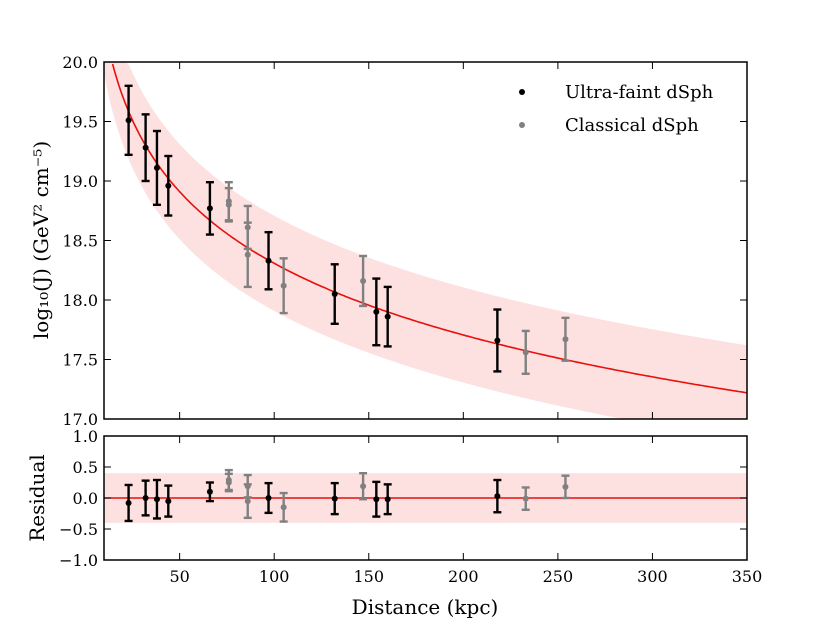  Describe the element at coordinates (80, 241) in the screenshot. I see `main-ytick-label: 18.5` at that location.